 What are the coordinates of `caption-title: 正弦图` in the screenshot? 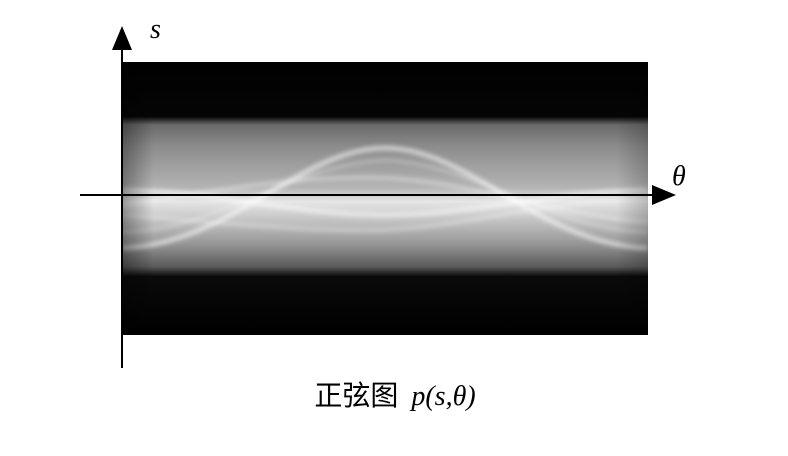 It's located at (356, 396).